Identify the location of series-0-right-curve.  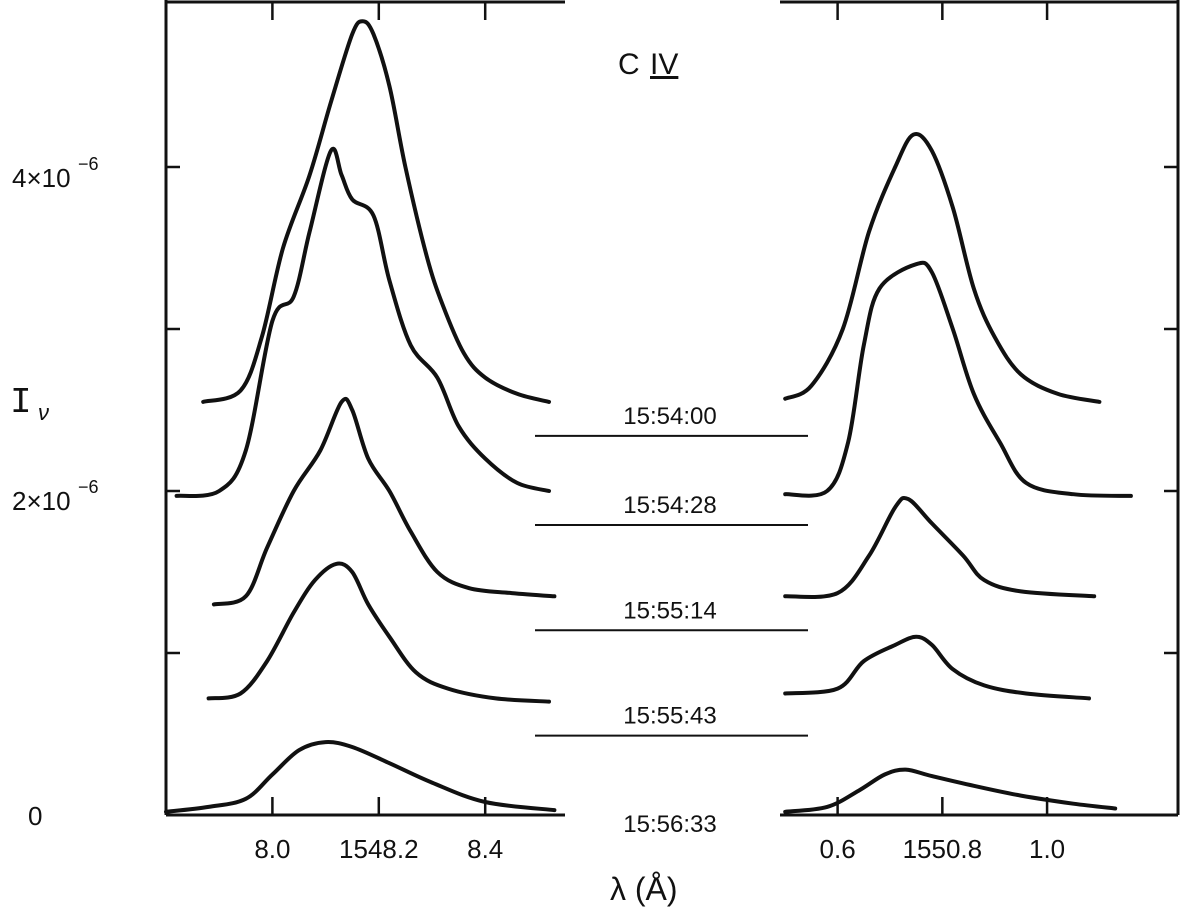
(942, 268).